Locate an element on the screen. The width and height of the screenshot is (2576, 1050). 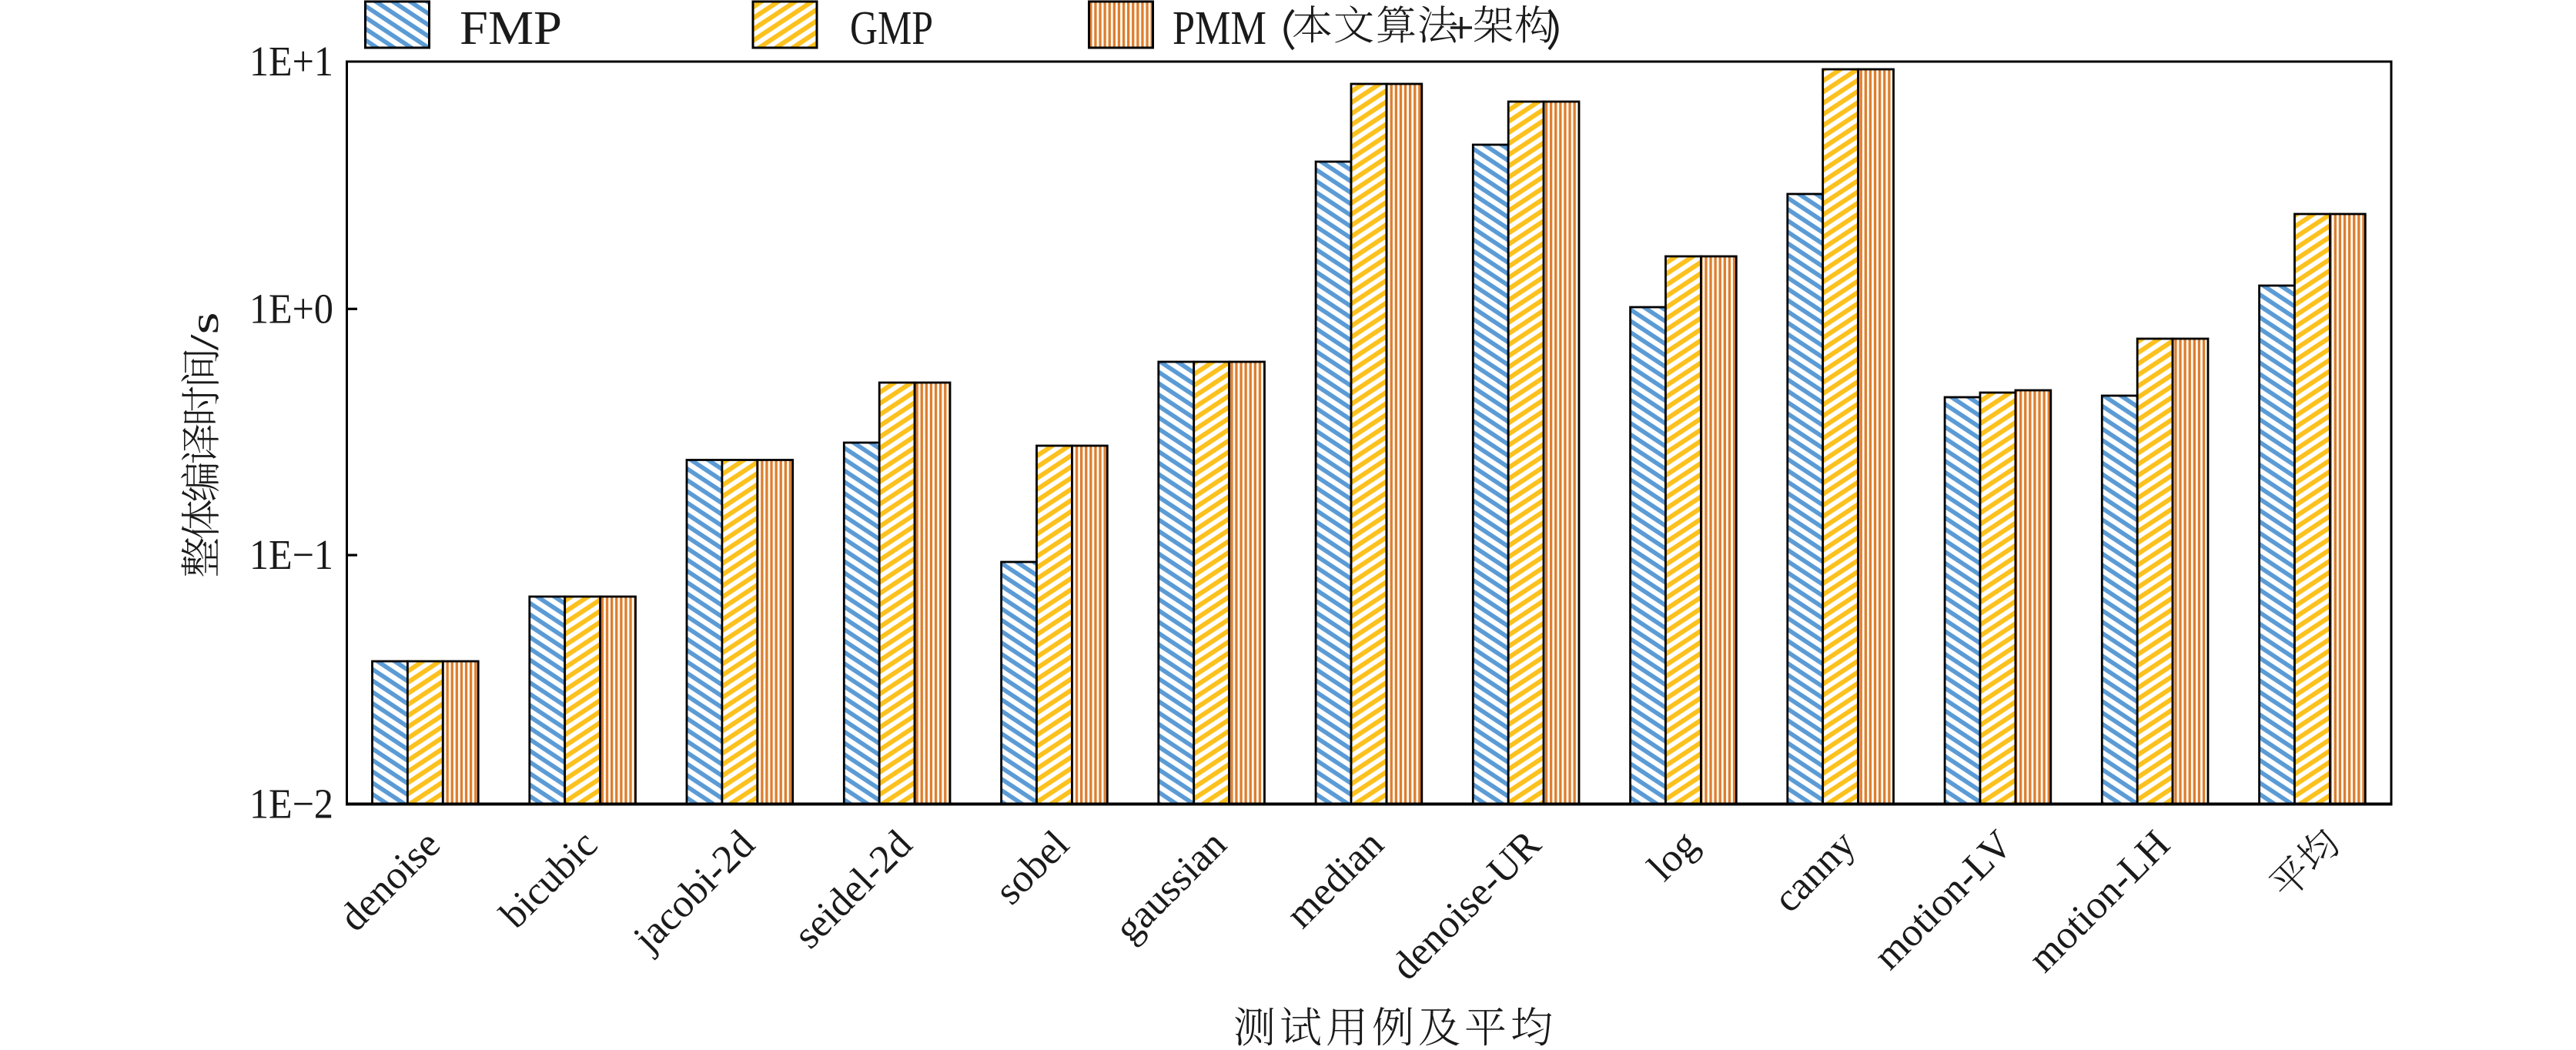
svg-text: canny is located at coordinates (1815, 871).